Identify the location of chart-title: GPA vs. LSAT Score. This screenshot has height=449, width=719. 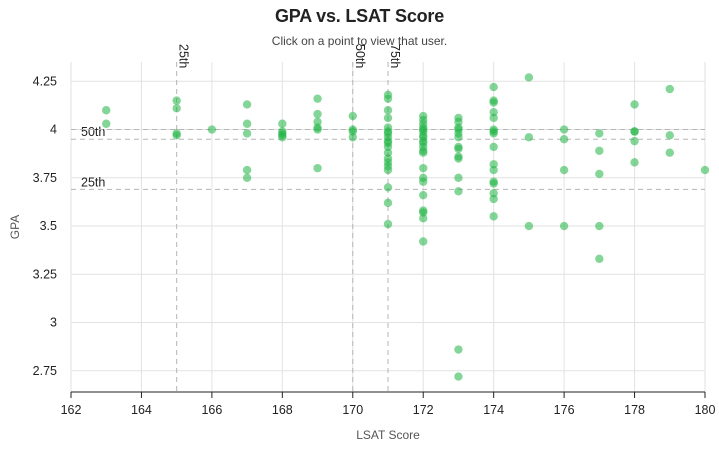
(359, 16).